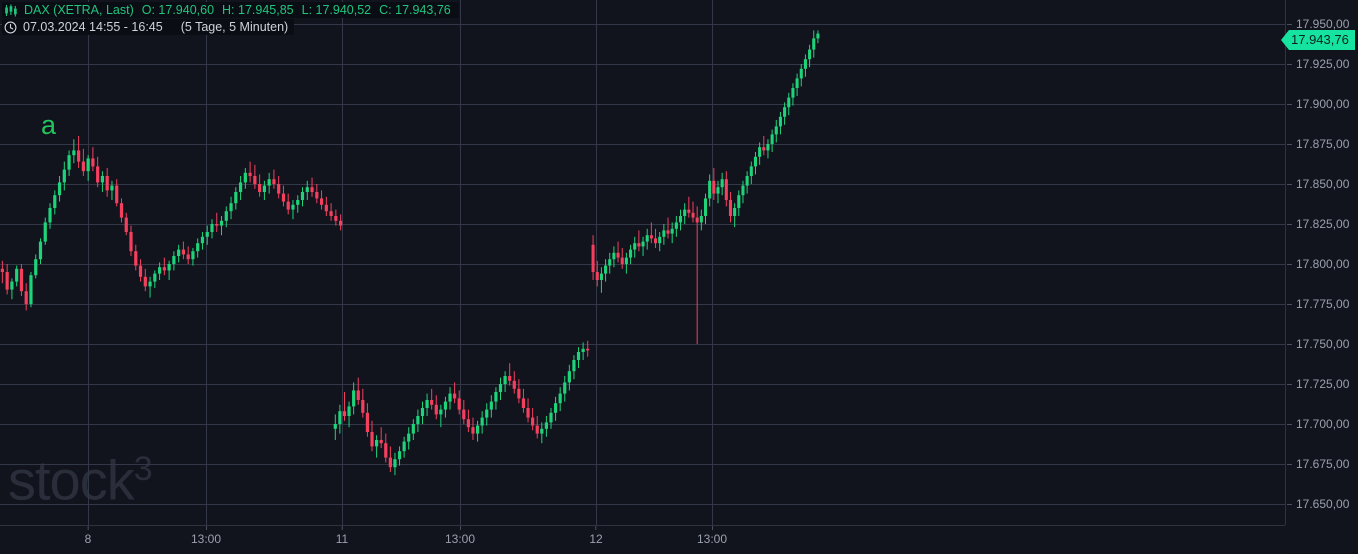 The height and width of the screenshot is (554, 1358). I want to click on price-axis-label: 17.850,00, so click(1323, 184).